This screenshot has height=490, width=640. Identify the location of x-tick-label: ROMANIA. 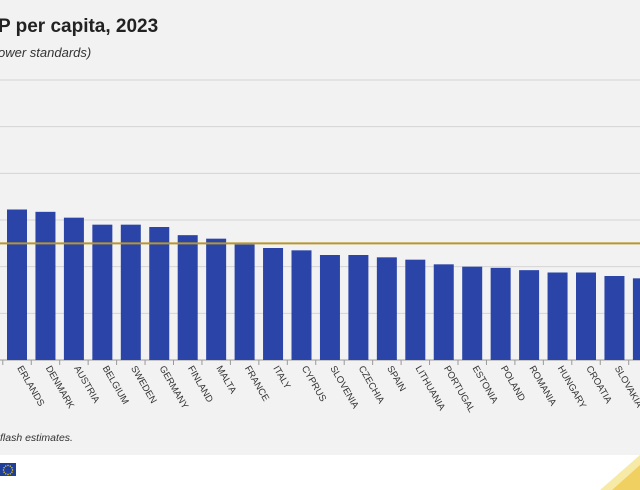
(543, 386).